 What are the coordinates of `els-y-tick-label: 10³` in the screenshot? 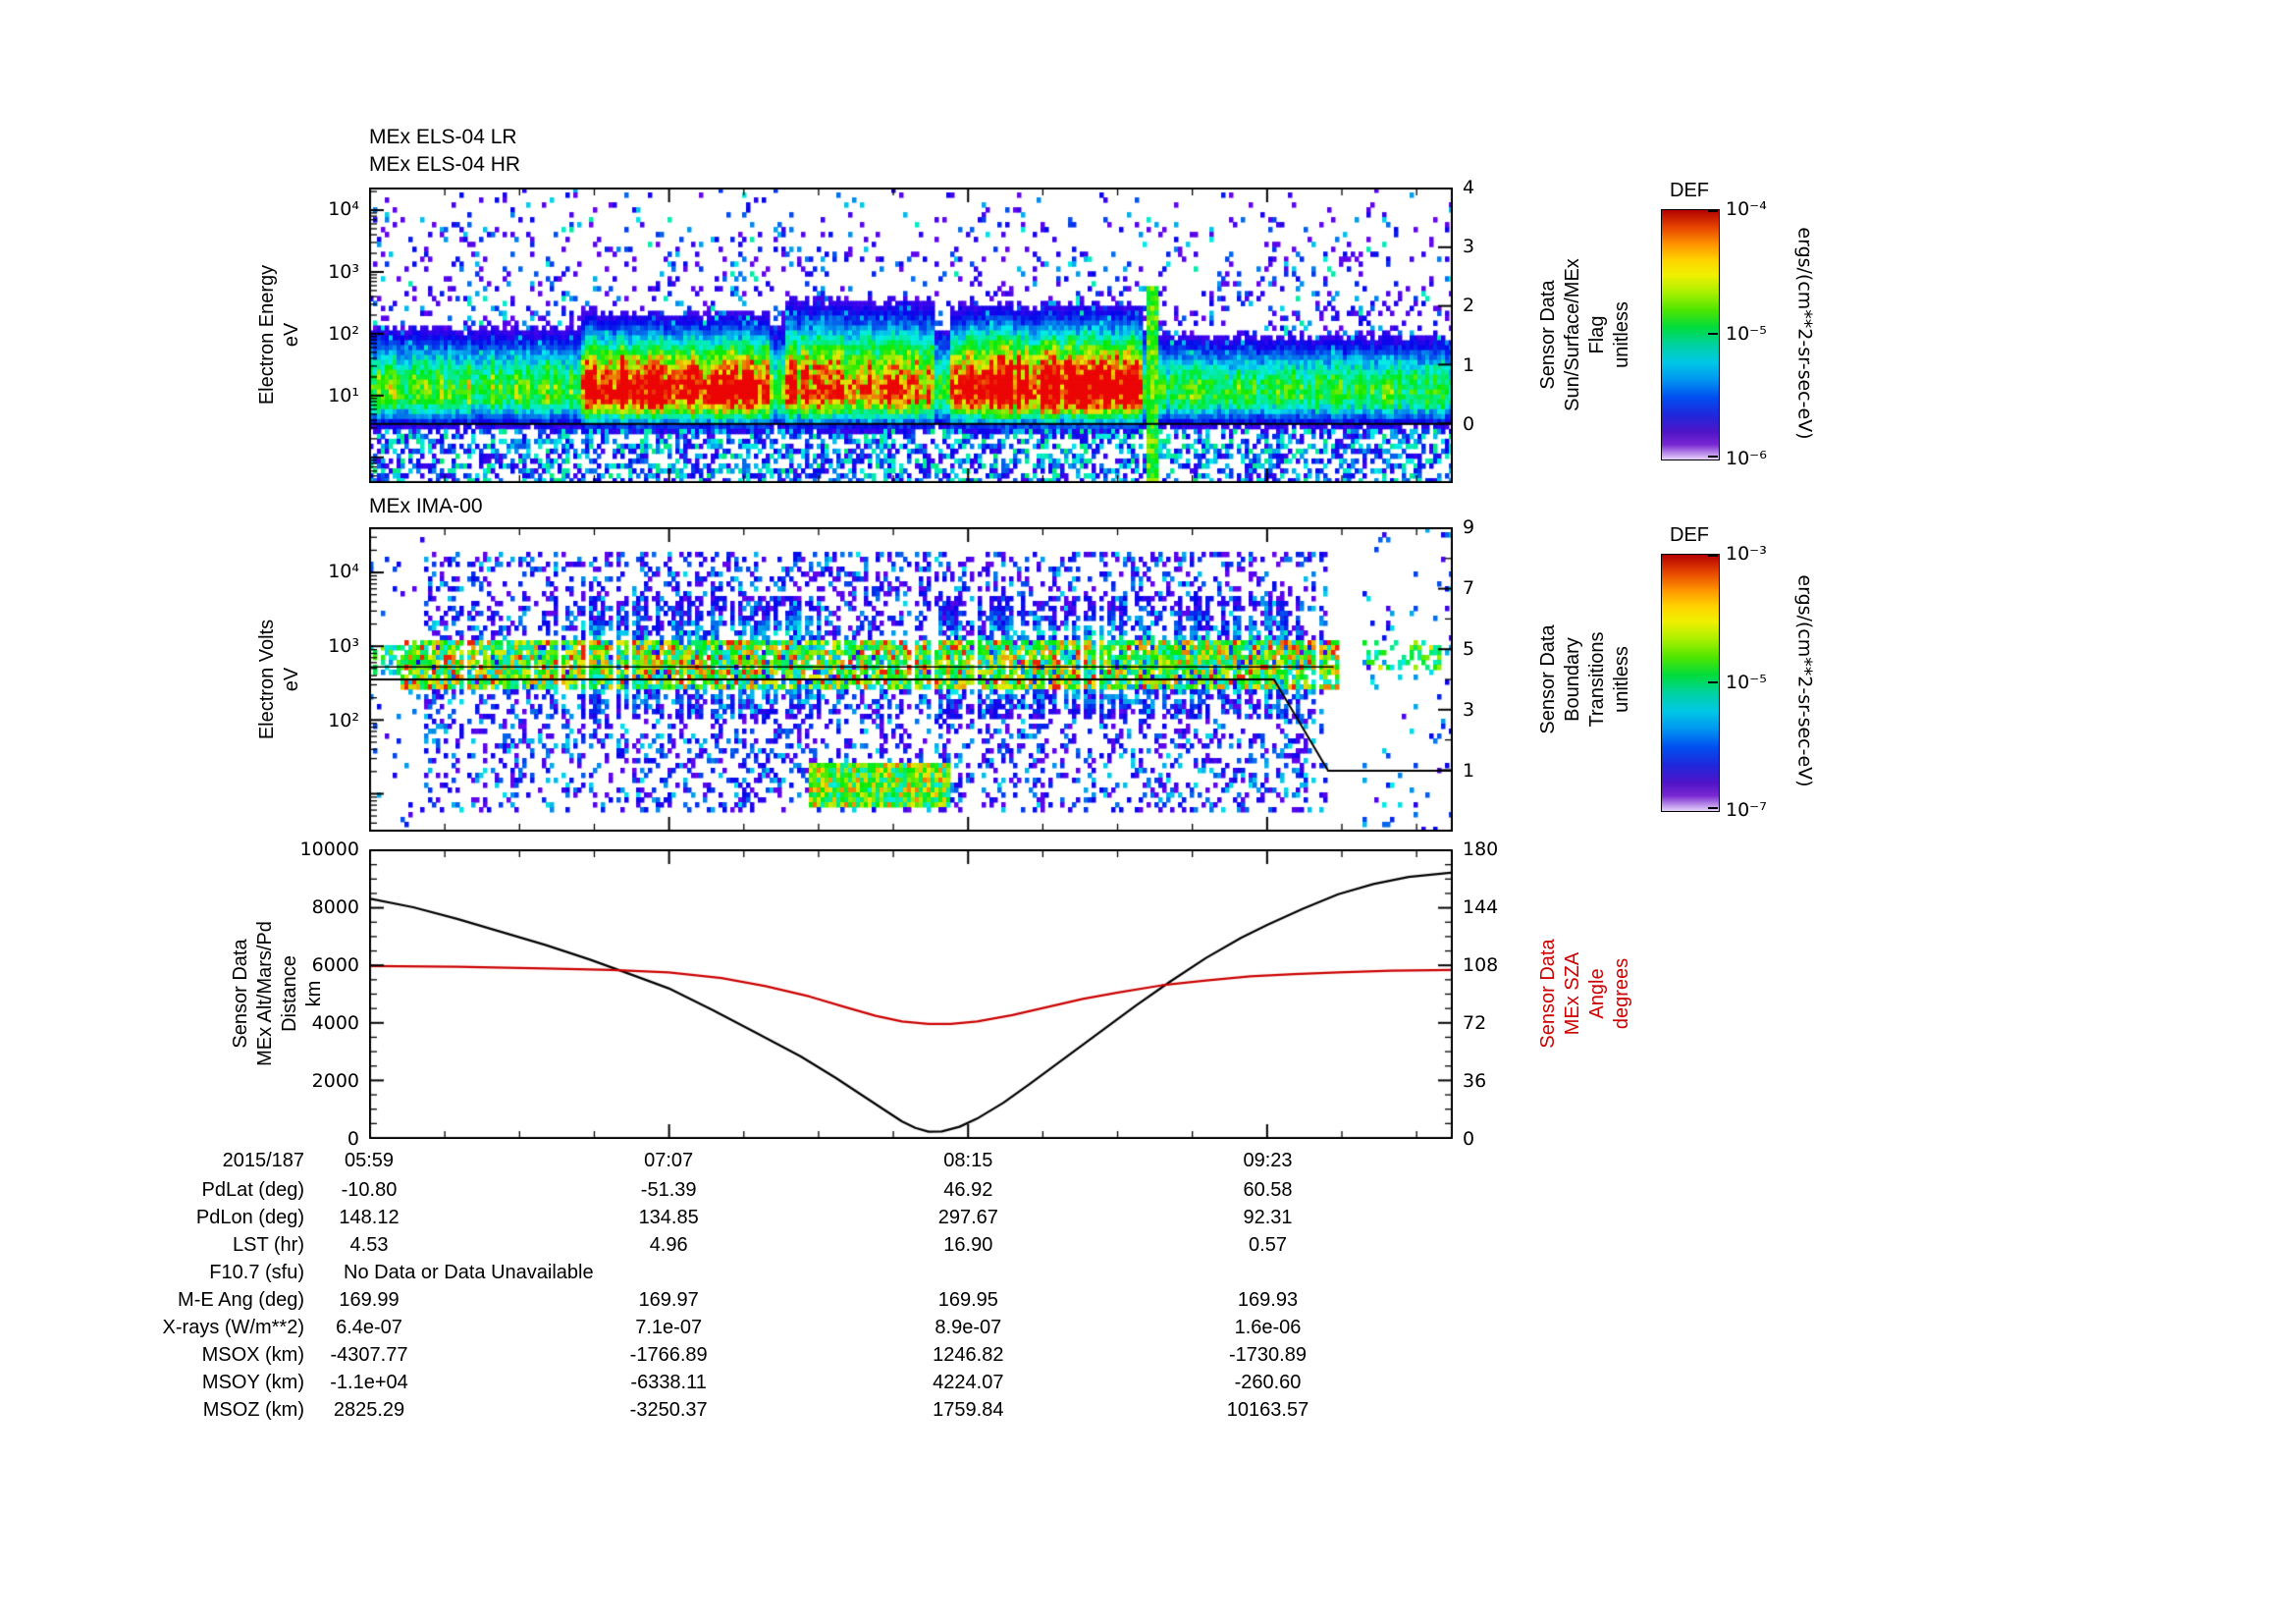 It's located at (343, 271).